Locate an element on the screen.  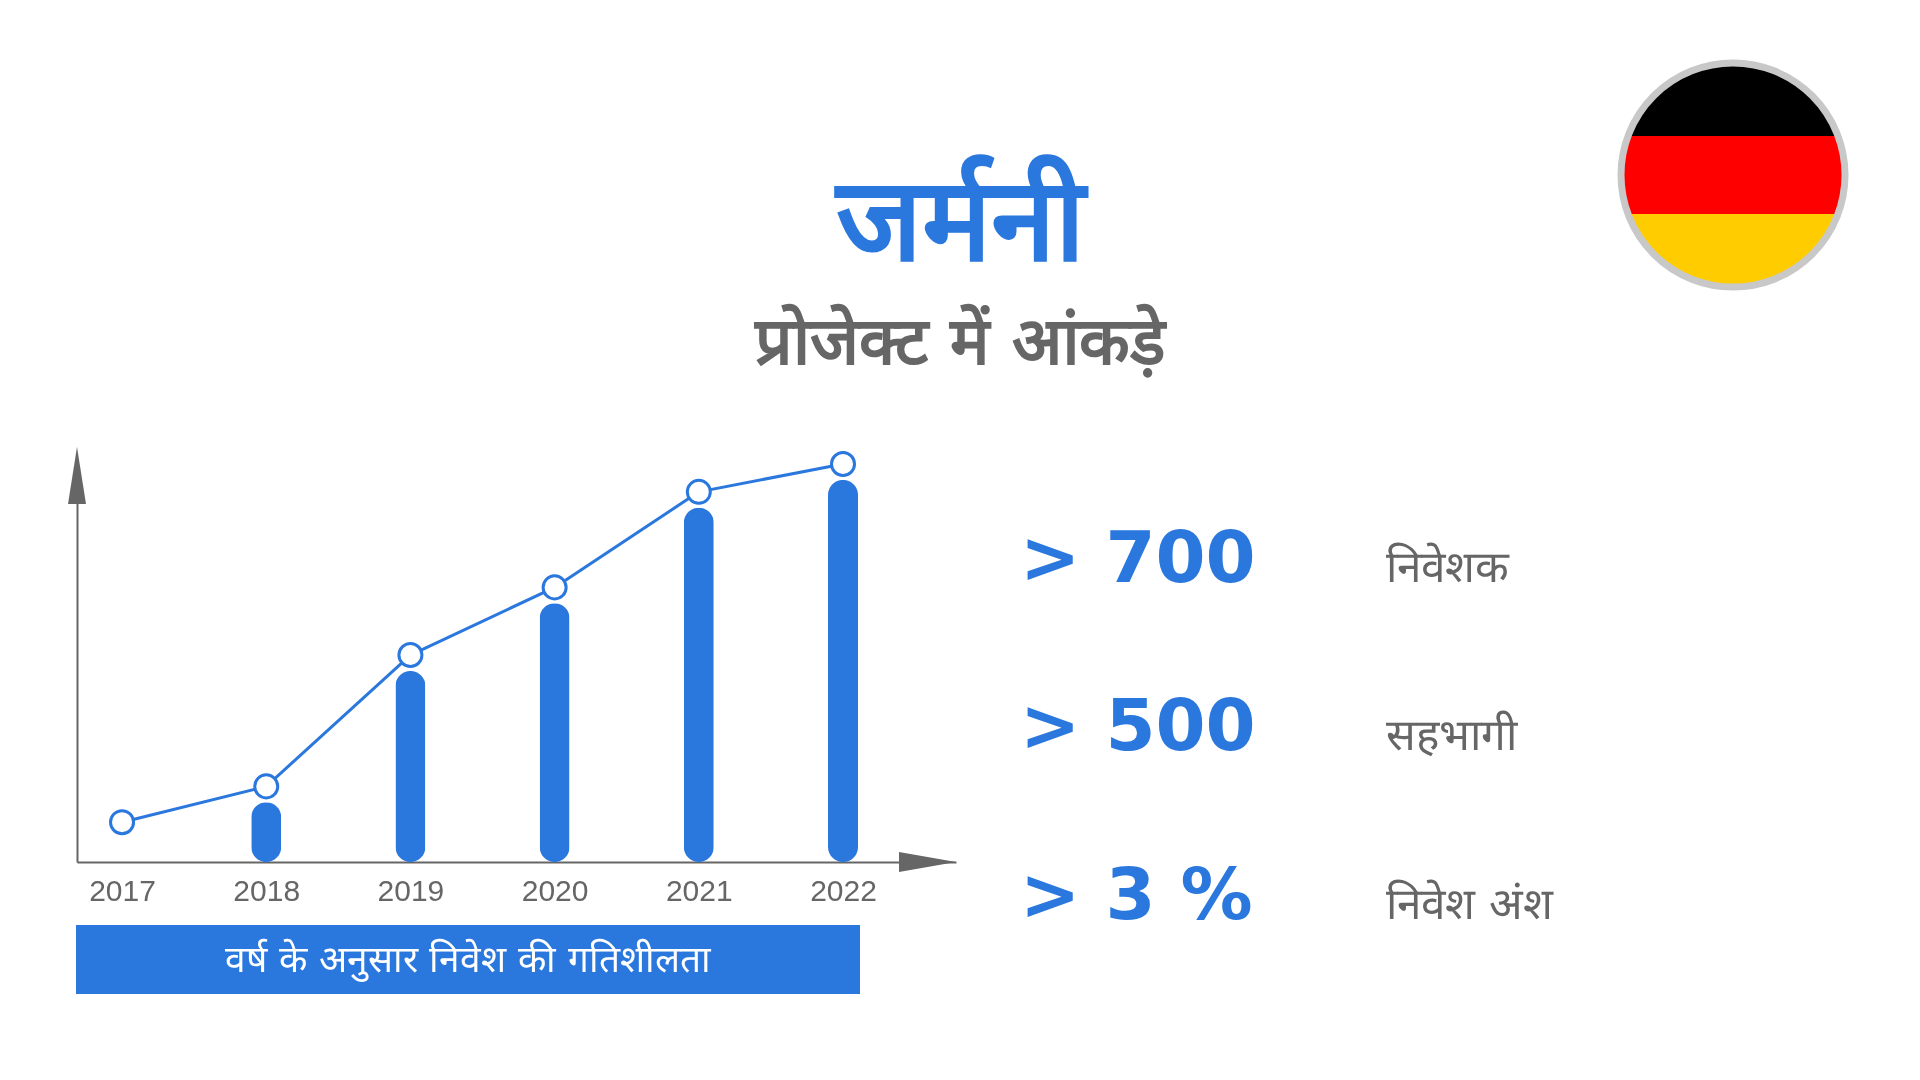
text: > 700 is located at coordinates (1138, 557).